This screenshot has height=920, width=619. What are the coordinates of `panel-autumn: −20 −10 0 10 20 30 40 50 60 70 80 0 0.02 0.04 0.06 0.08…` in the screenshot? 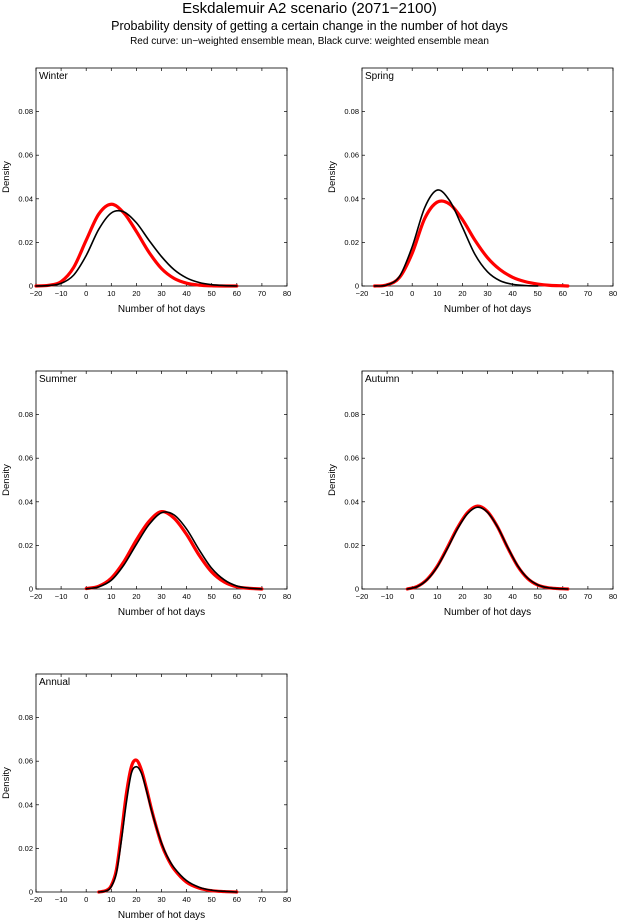 It's located at (472, 494).